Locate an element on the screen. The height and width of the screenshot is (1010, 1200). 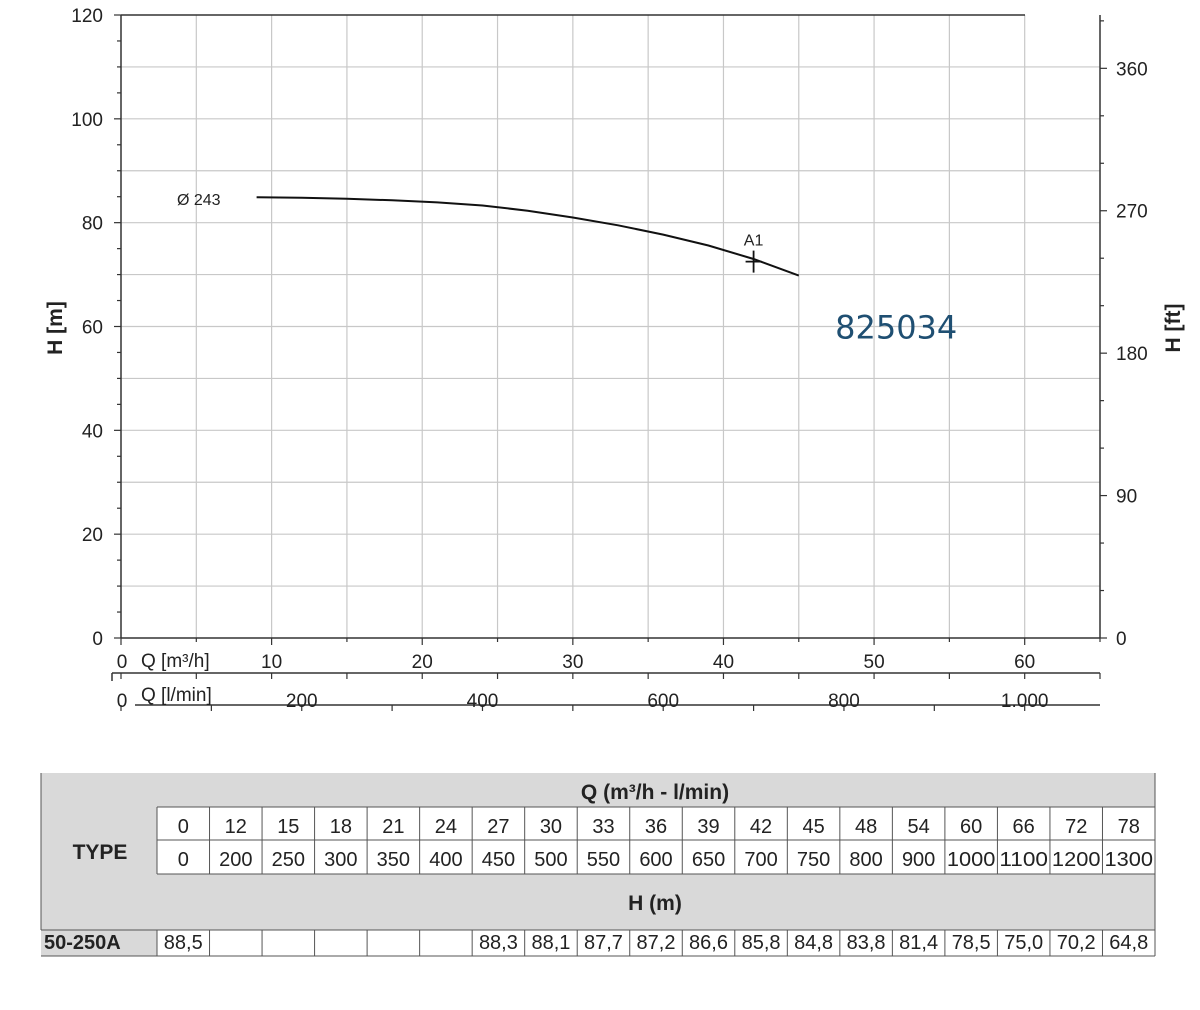
y-left-tick-label: 60 is located at coordinates (92, 328).